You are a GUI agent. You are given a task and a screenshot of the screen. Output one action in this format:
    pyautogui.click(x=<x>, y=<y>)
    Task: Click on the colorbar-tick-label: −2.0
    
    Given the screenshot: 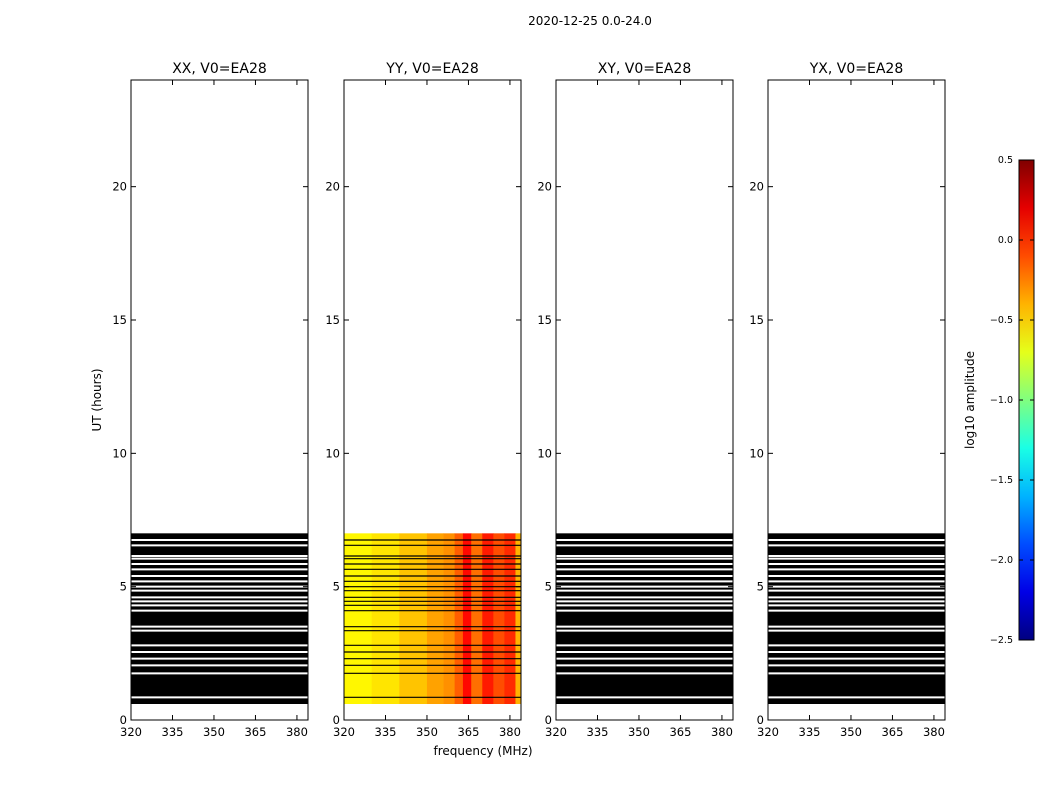 What is the action you would take?
    pyautogui.click(x=1001, y=560)
    